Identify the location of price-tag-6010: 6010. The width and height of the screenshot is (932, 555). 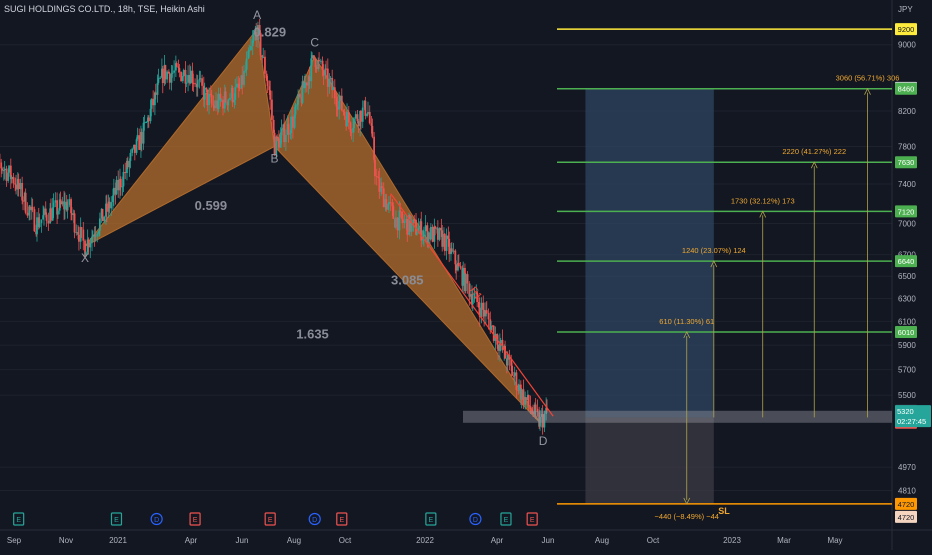
(906, 332).